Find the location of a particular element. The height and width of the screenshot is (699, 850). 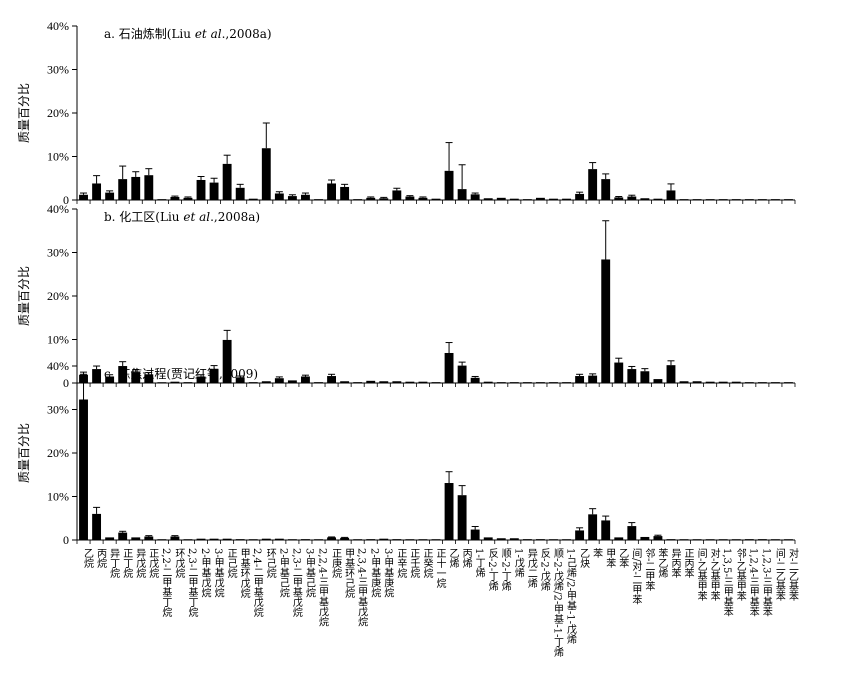

x-tick-label: 2,2-二甲基丁烷 is located at coordinates (166, 583).